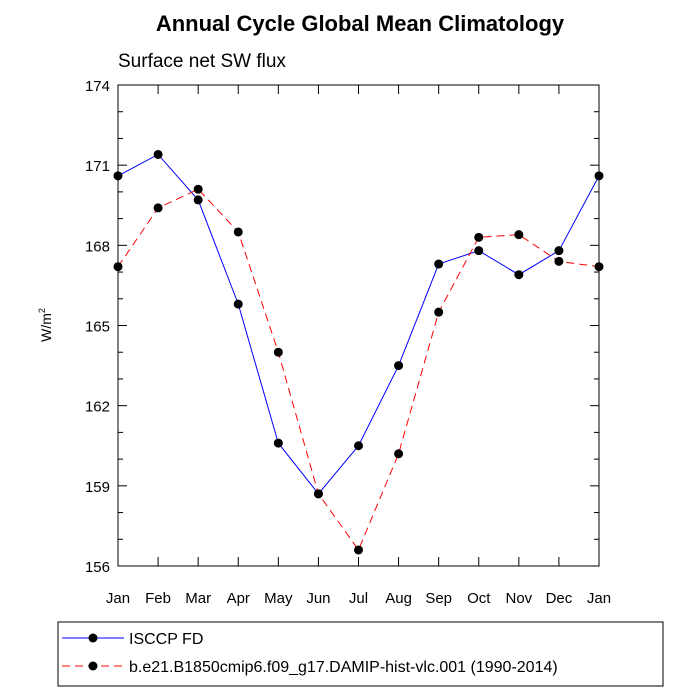  Describe the element at coordinates (398, 598) in the screenshot. I see `x-tick-label: Aug` at that location.